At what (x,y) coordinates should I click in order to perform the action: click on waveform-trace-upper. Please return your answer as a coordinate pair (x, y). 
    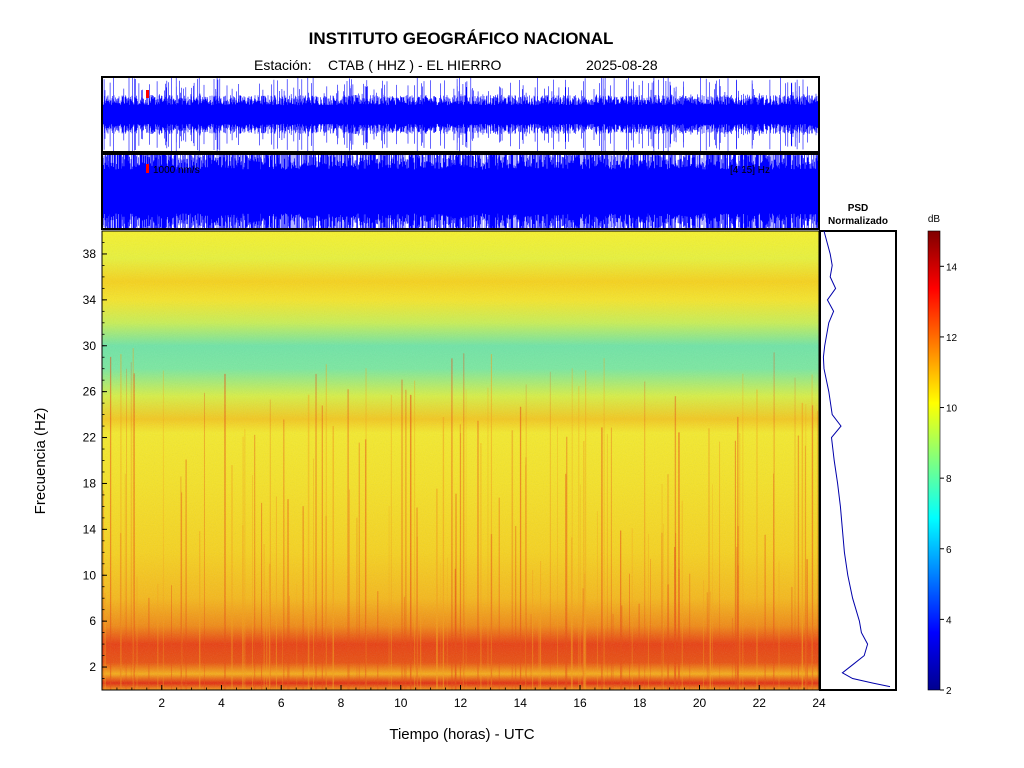
    Looking at the image, I should click on (460, 114).